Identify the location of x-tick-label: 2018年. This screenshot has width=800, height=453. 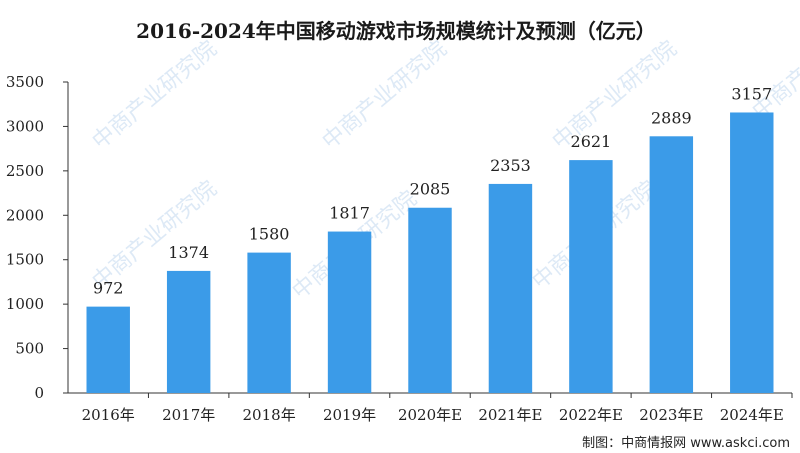
(269, 415).